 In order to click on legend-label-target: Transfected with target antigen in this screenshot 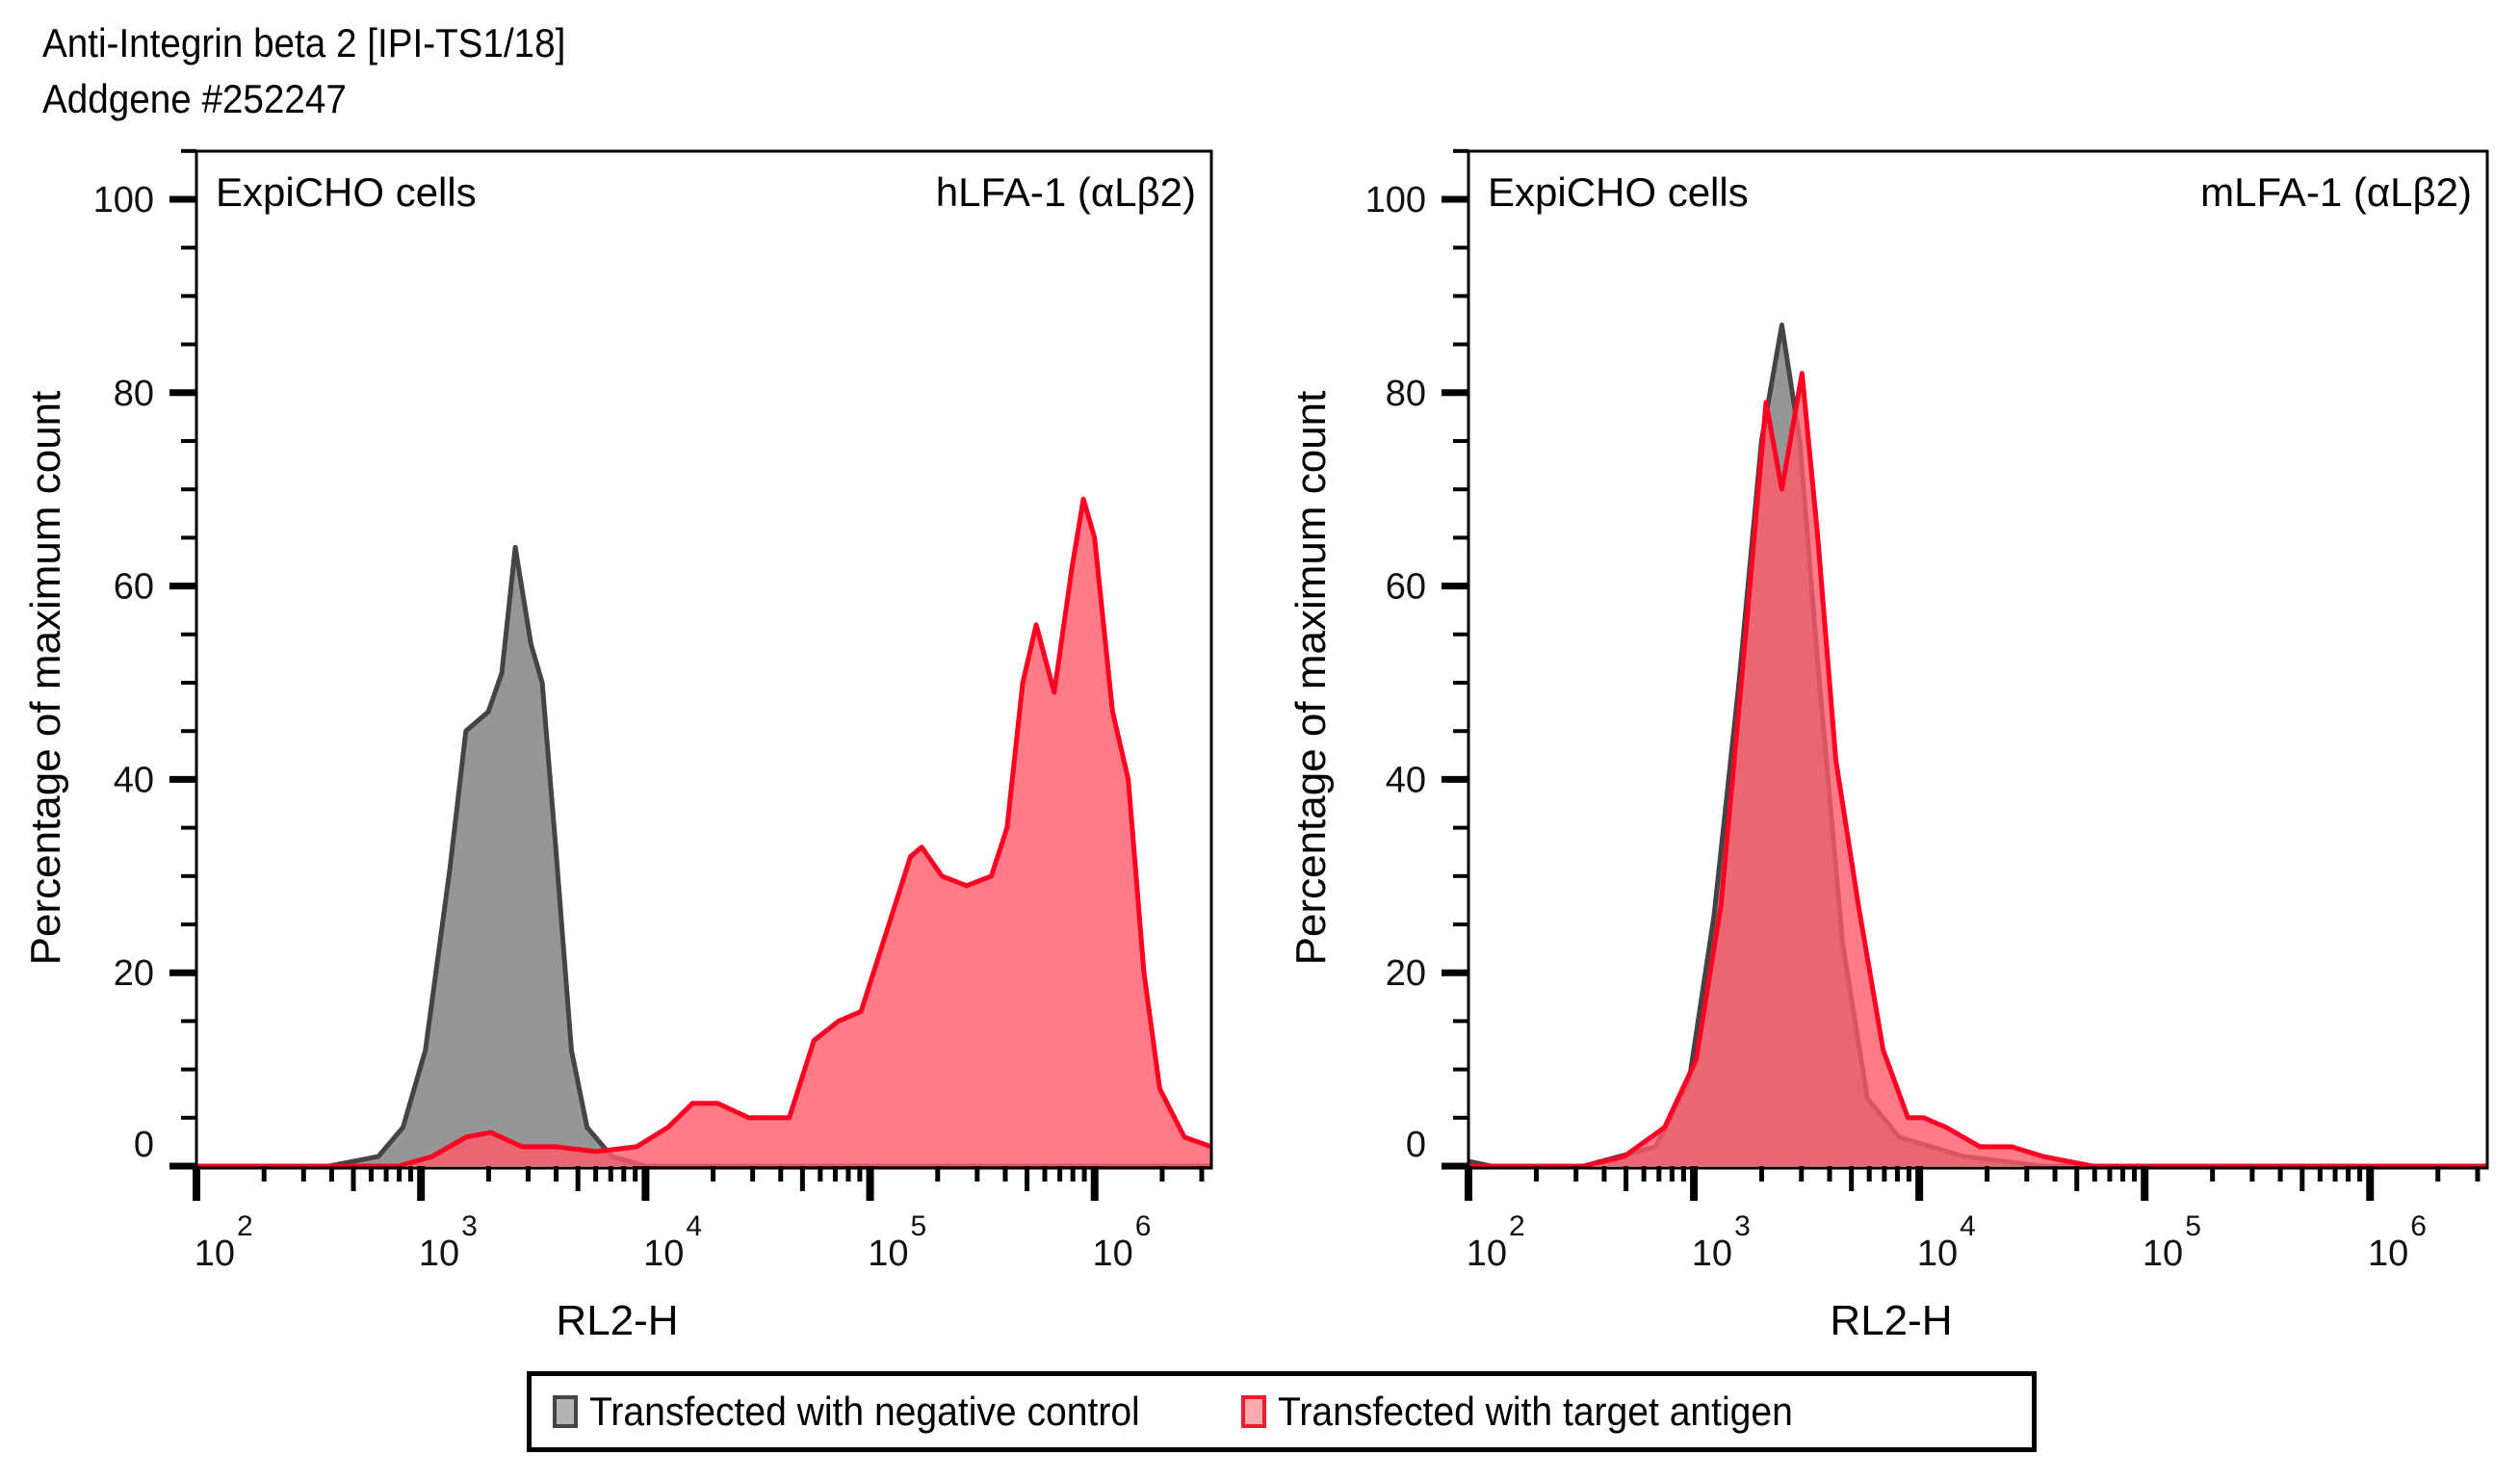, I will do `click(1535, 1412)`.